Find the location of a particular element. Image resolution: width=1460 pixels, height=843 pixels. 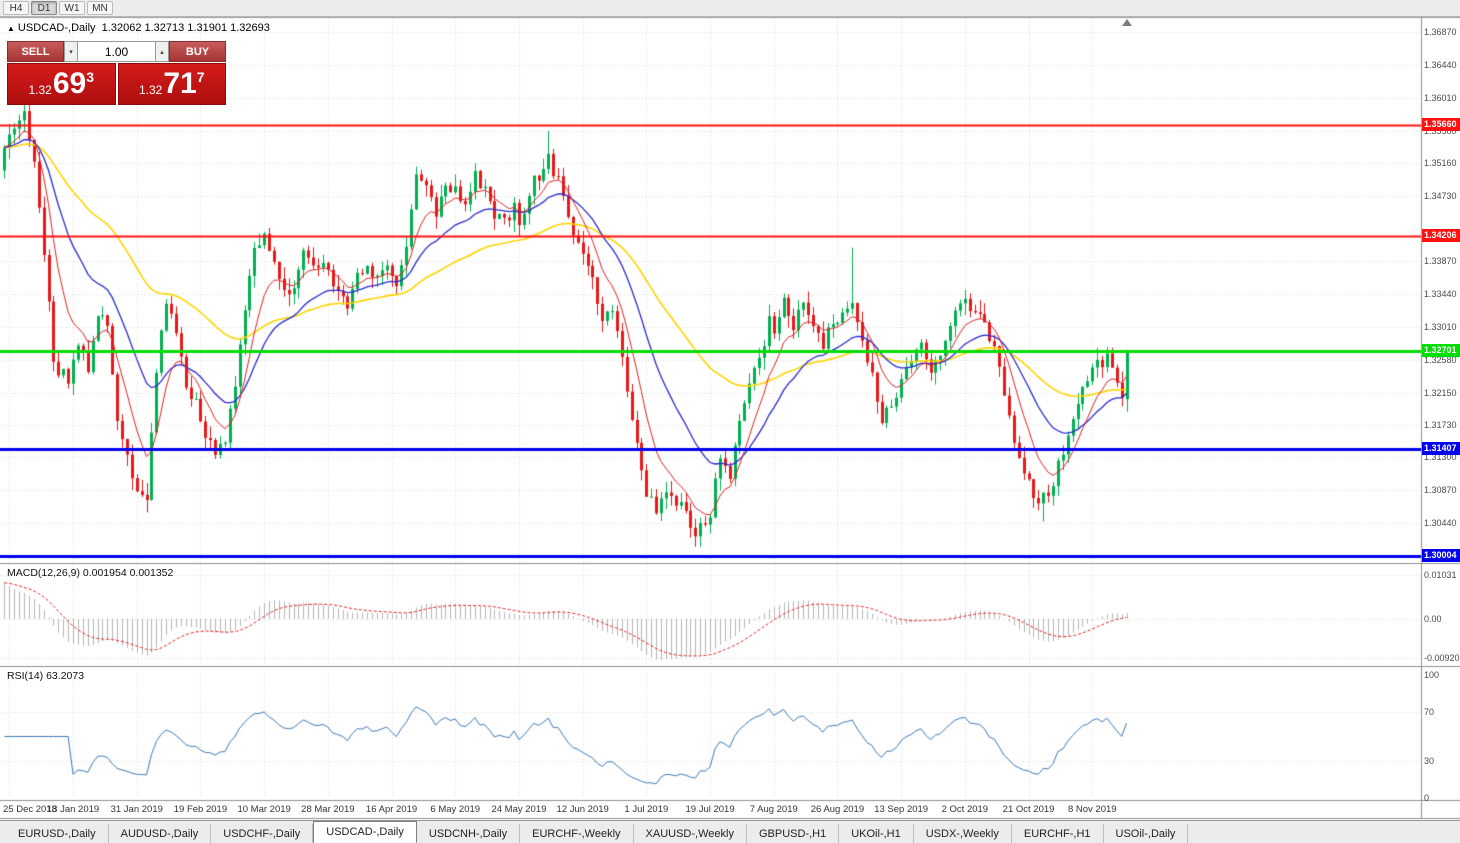

price-axis-label: 1.36440 is located at coordinates (1440, 65).